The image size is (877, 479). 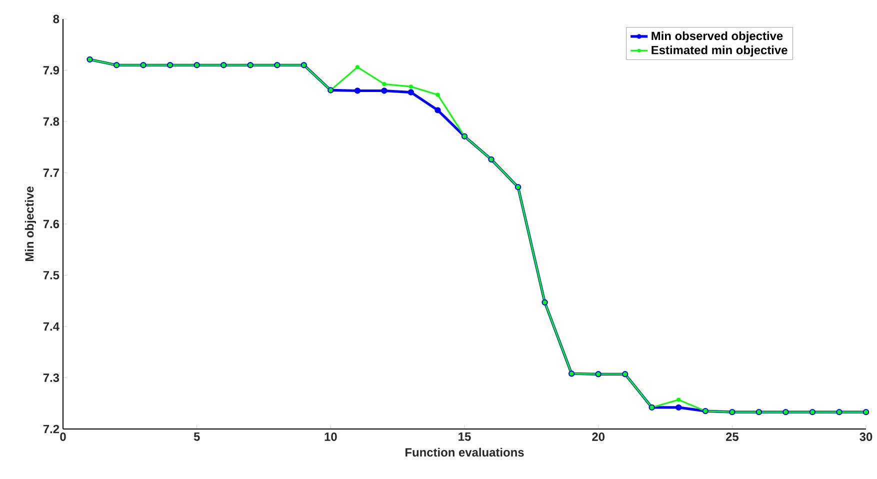 I want to click on x-tick-label: 20, so click(x=598, y=436).